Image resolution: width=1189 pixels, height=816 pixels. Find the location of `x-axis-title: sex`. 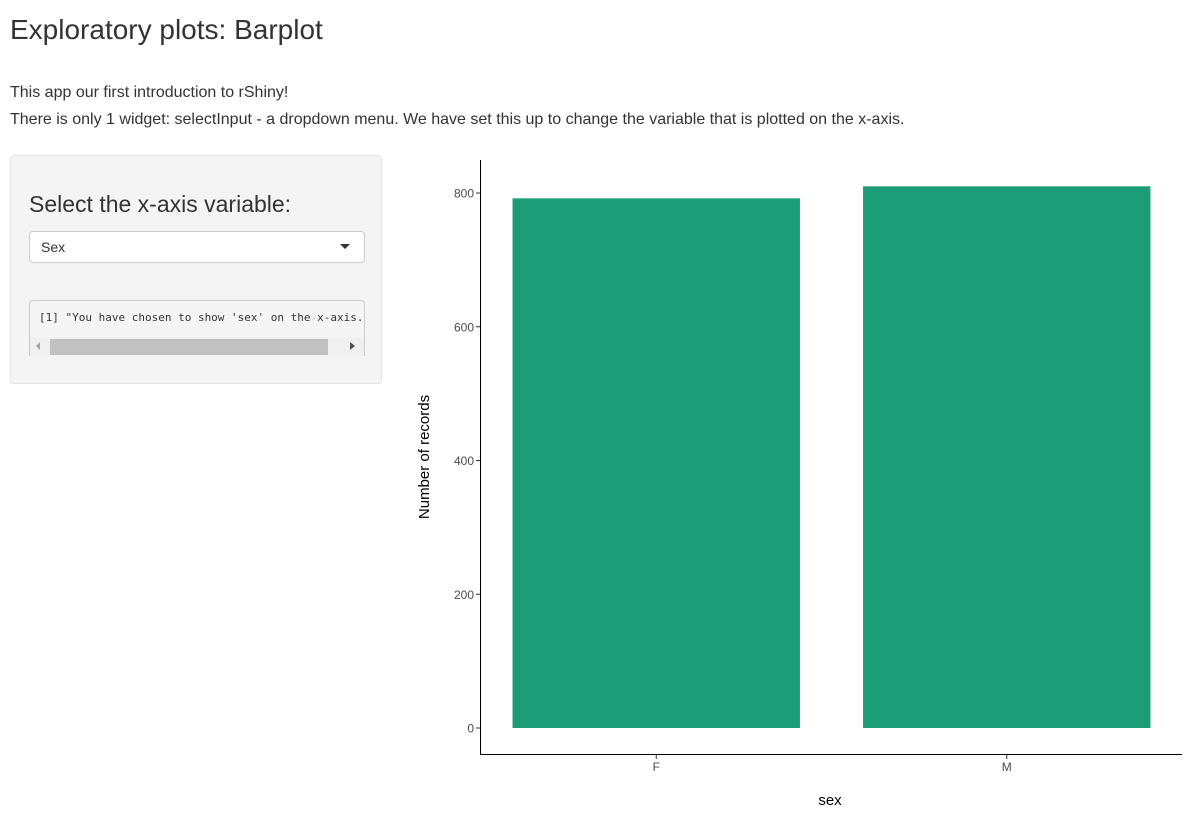

x-axis-title: sex is located at coordinates (830, 800).